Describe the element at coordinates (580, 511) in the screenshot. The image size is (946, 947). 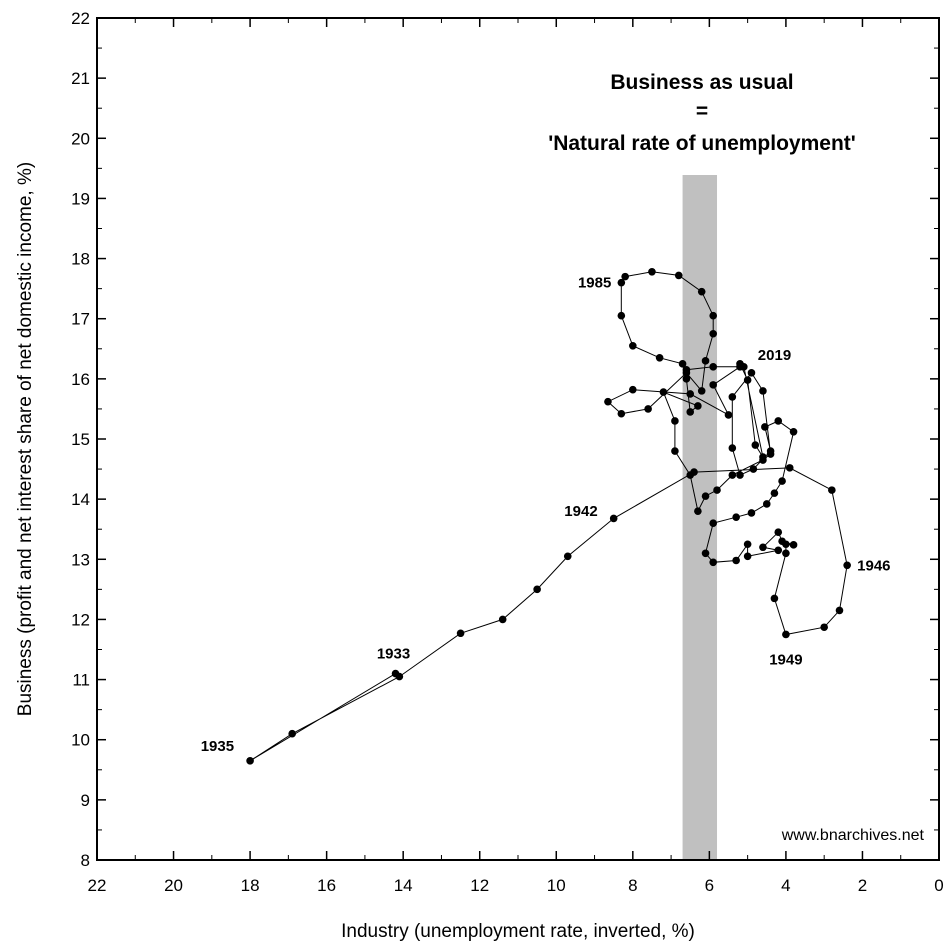
I see `year-label-1942: 1942` at that location.